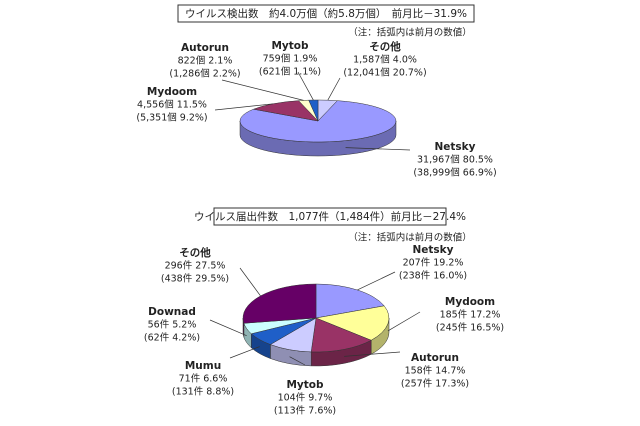  Describe the element at coordinates (203, 379) in the screenshot. I see `value-label: 71件 6.6%` at that location.